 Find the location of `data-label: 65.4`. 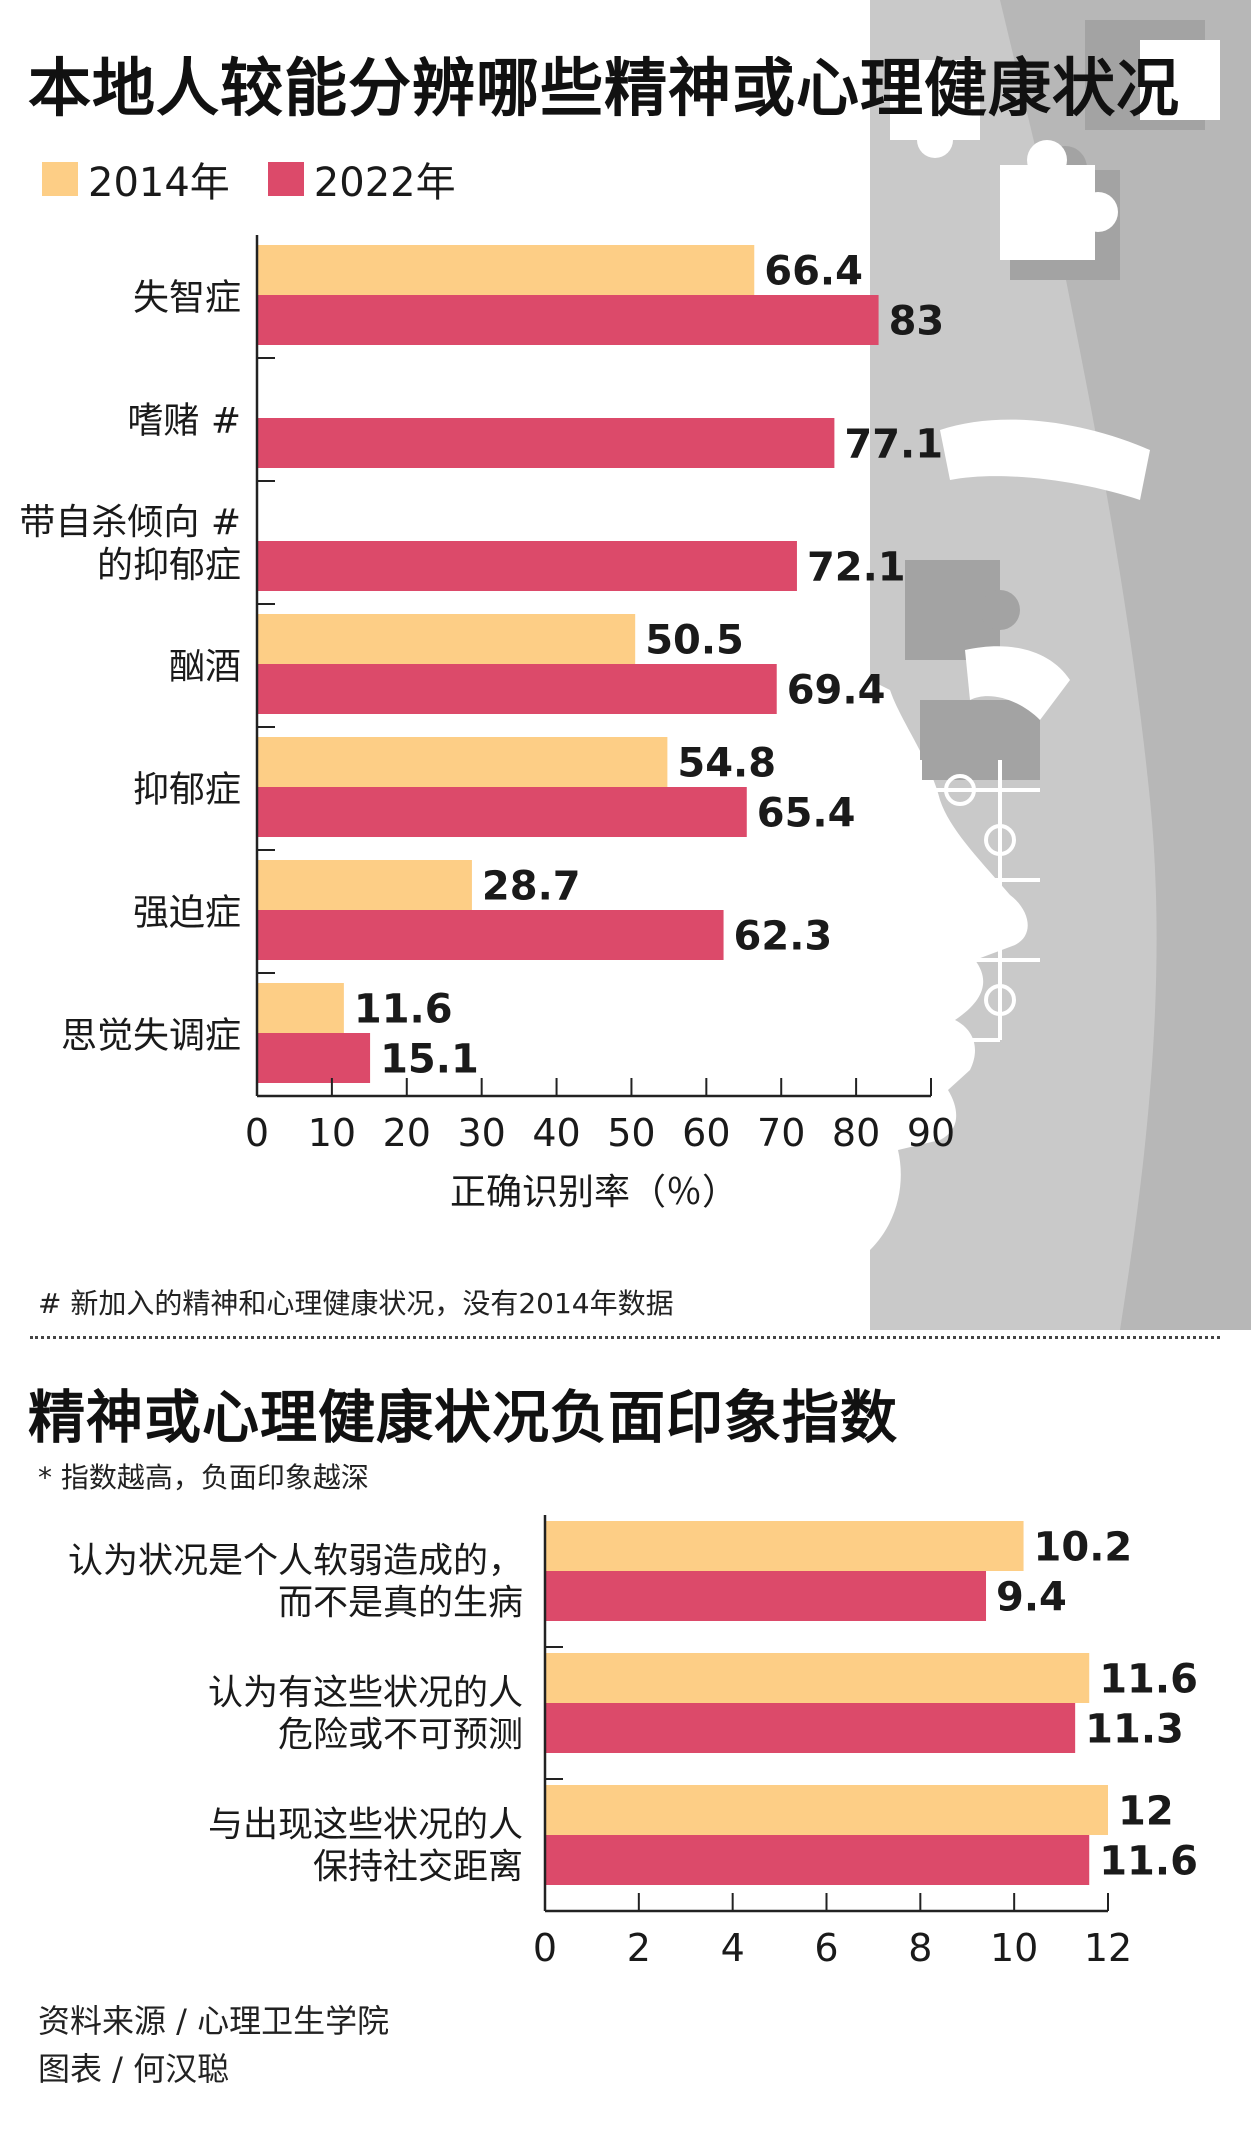

data-label: 65.4 is located at coordinates (806, 813).